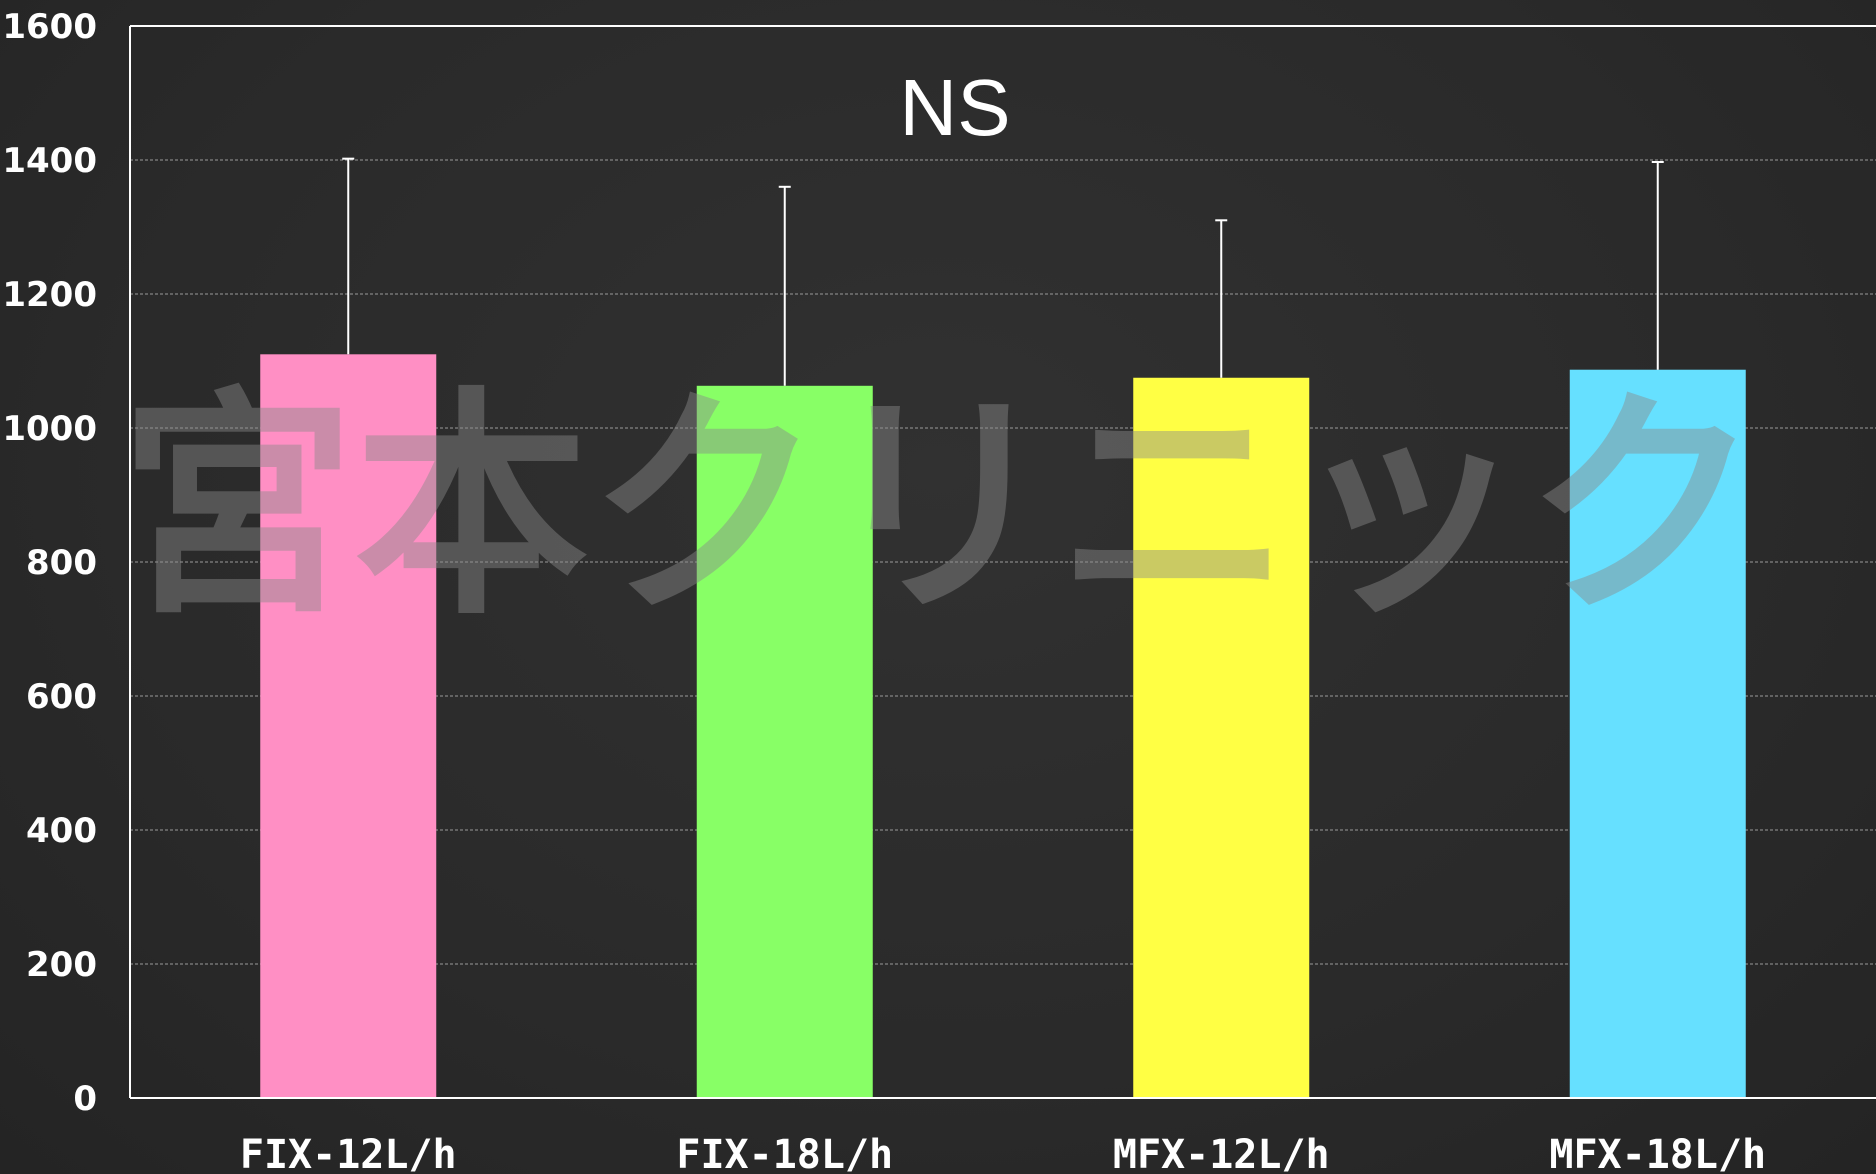 The width and height of the screenshot is (1876, 1174). What do you see at coordinates (61, 831) in the screenshot?
I see `y-tick-label: 400` at bounding box center [61, 831].